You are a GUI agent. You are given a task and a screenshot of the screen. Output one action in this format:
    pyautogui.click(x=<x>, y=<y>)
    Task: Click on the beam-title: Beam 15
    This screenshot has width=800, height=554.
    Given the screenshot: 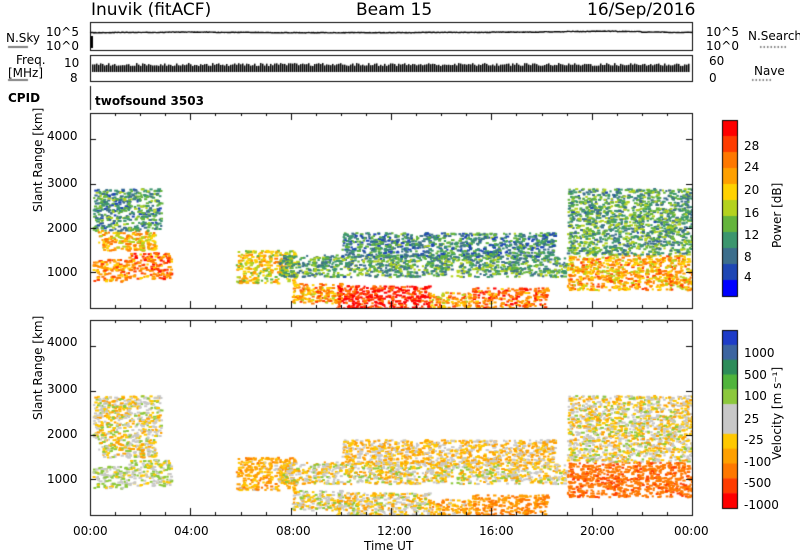 What is the action you would take?
    pyautogui.click(x=394, y=10)
    